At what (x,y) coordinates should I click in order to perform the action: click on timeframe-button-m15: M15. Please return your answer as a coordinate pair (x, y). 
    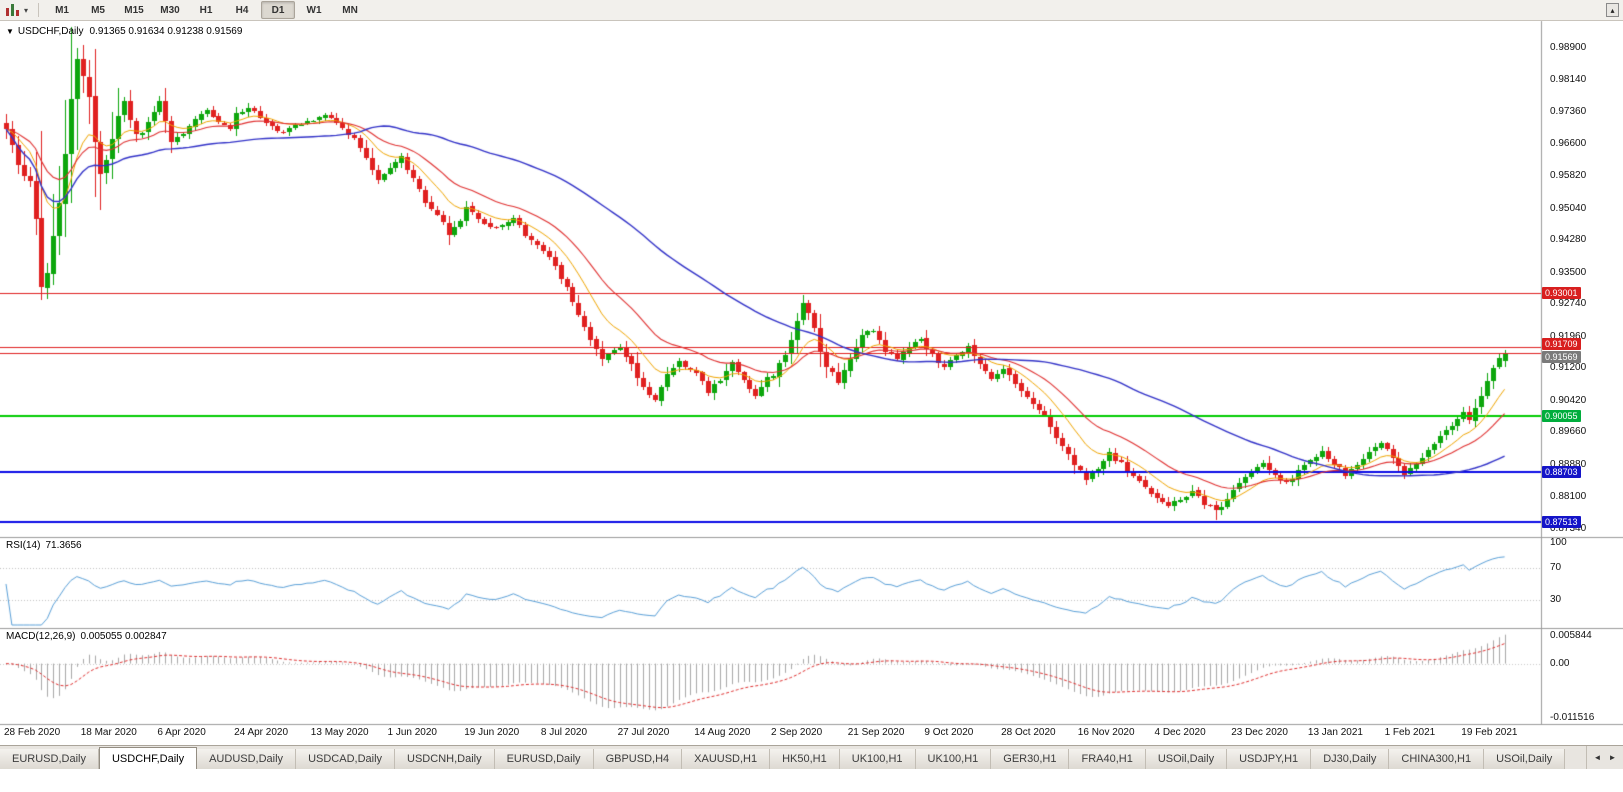
    Looking at the image, I should click on (134, 10).